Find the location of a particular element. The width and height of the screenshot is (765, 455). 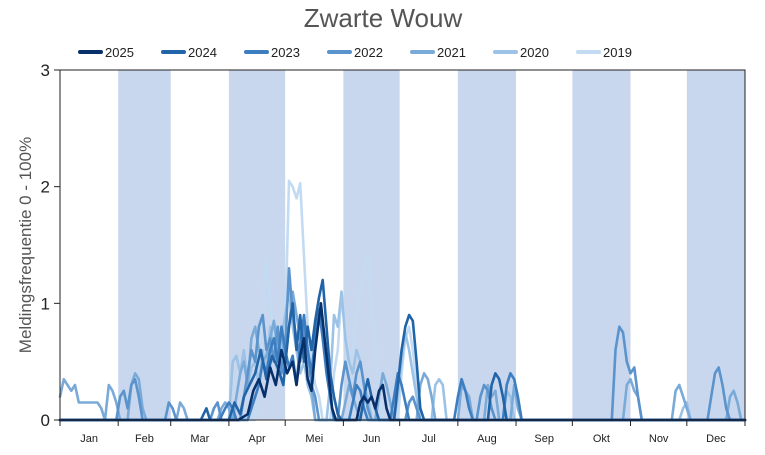

x-axis: Jan Feb Mar Apr Mei Jun Jul Aug Sep Okt Nov Dec is located at coordinates (402, 432).